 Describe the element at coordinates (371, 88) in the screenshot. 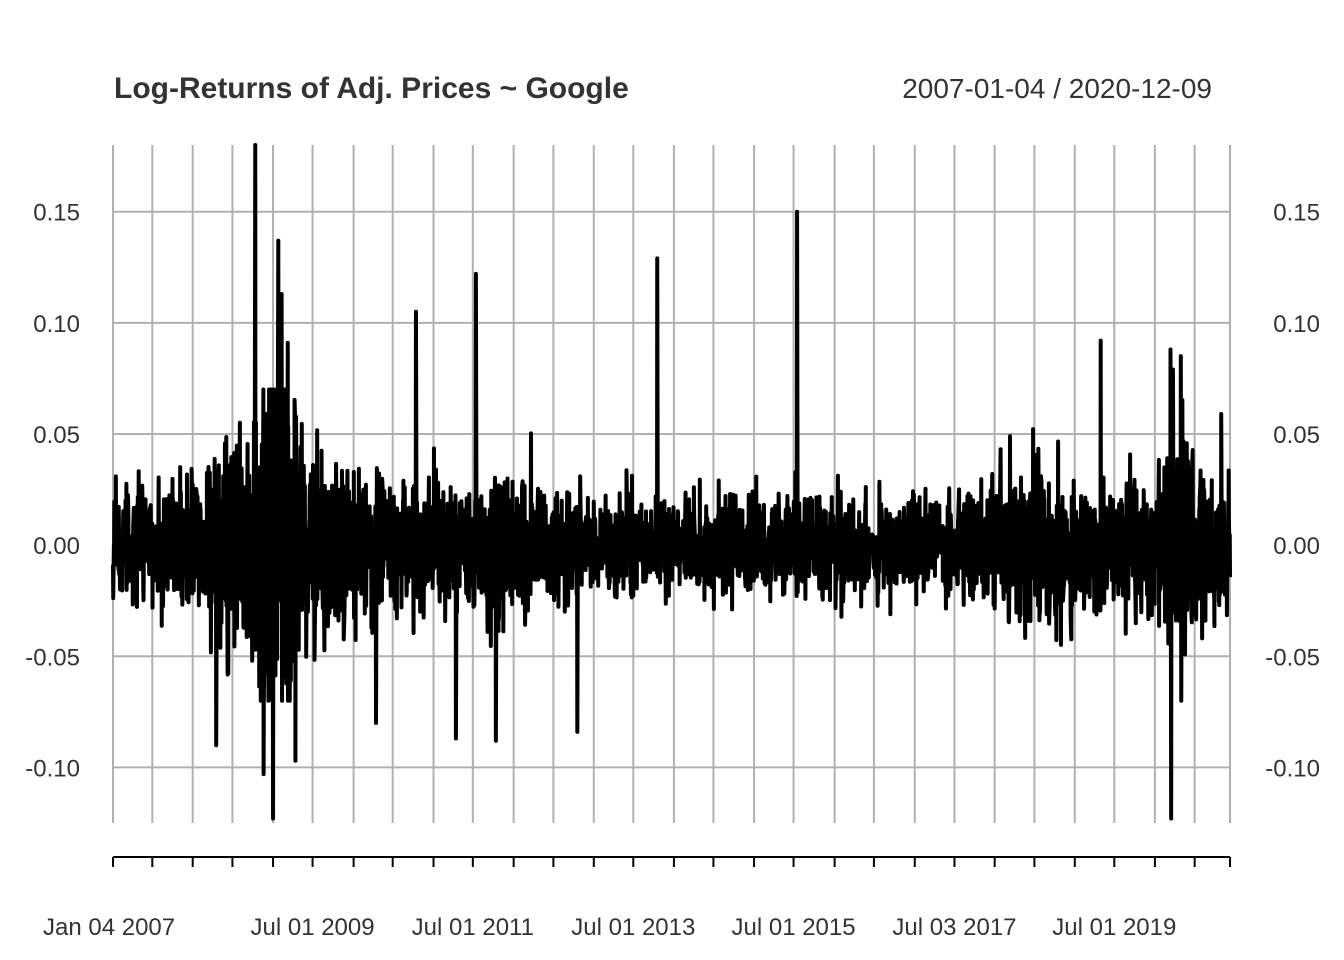

I see `chart-title: Log-Returns of Adj. Prices ~ Google` at that location.